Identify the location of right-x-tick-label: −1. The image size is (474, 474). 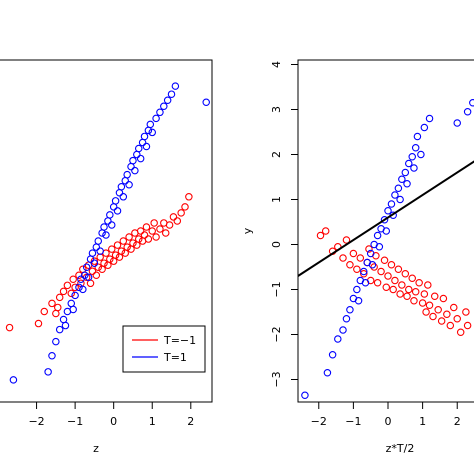
(353, 421).